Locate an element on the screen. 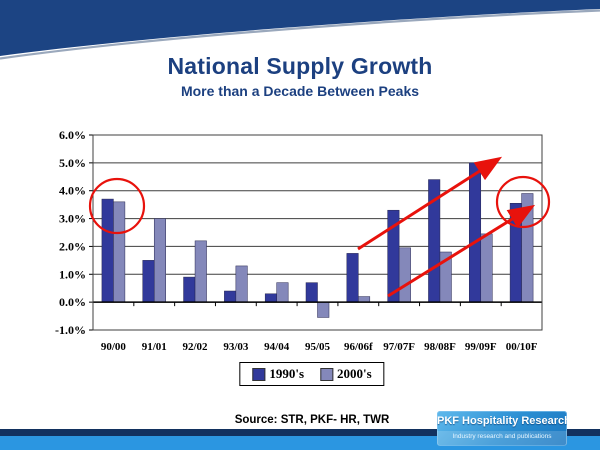  bar-2000's-92/02 is located at coordinates (200, 271).